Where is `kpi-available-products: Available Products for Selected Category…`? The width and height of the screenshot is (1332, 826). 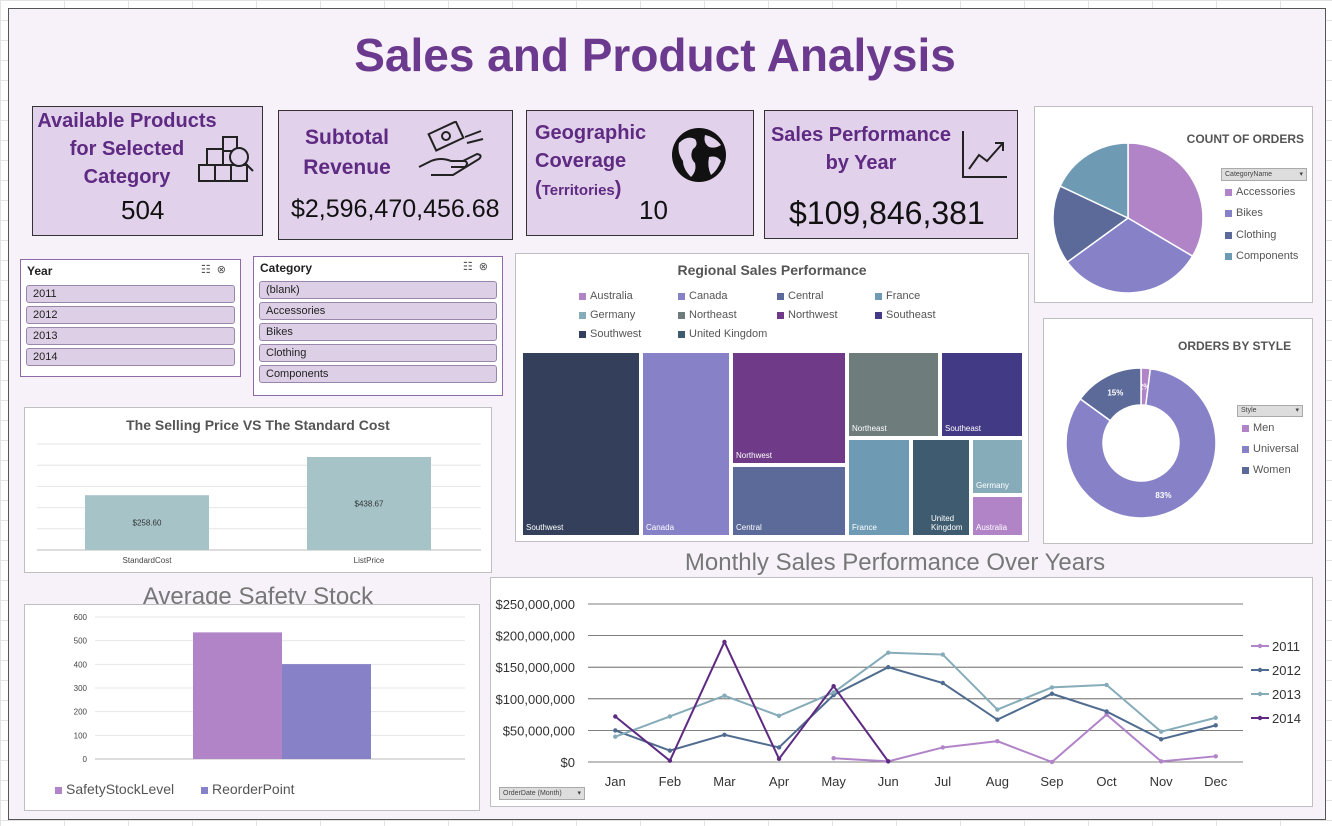 kpi-available-products: Available Products for Selected Category… is located at coordinates (147, 171).